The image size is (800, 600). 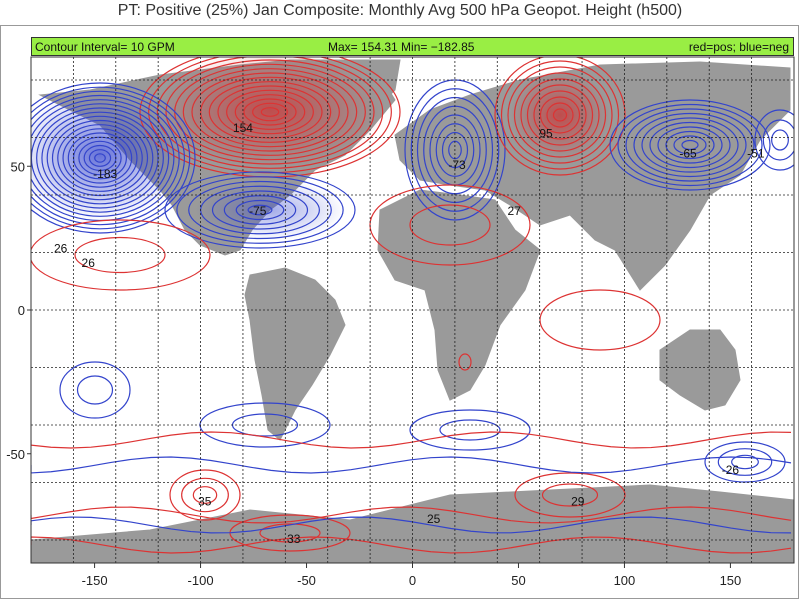 What do you see at coordinates (731, 580) in the screenshot?
I see `x-tick-label: 150` at bounding box center [731, 580].